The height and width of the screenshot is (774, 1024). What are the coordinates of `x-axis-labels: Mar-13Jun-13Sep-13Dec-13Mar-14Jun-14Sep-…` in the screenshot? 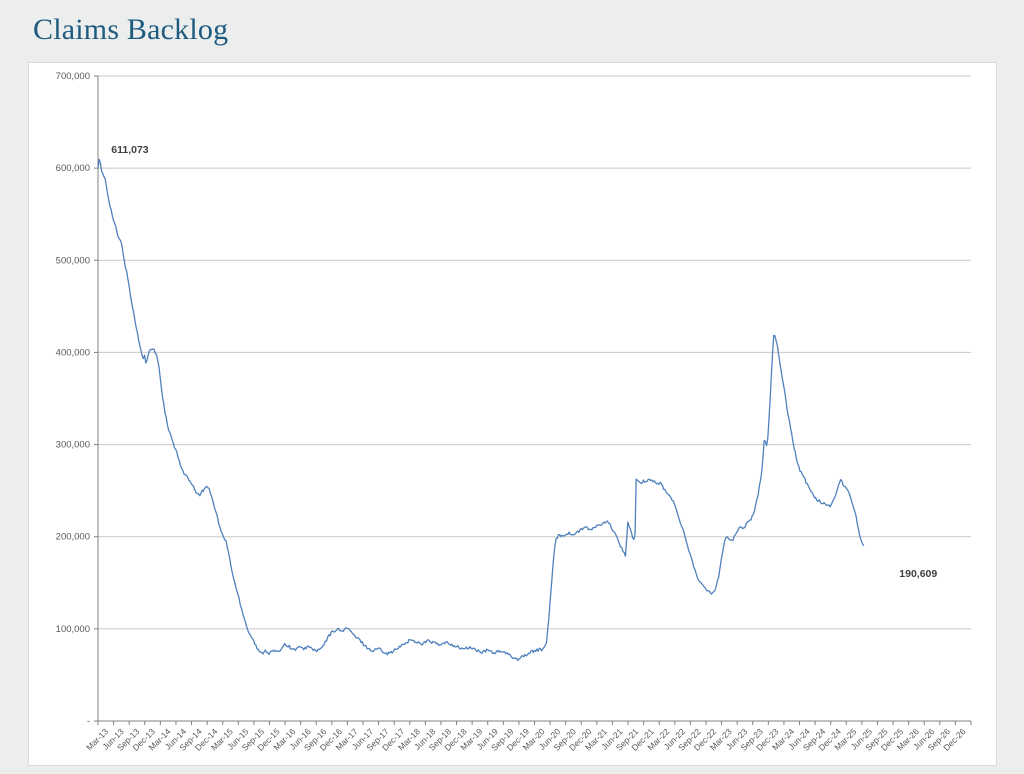 It's located at (526, 739).